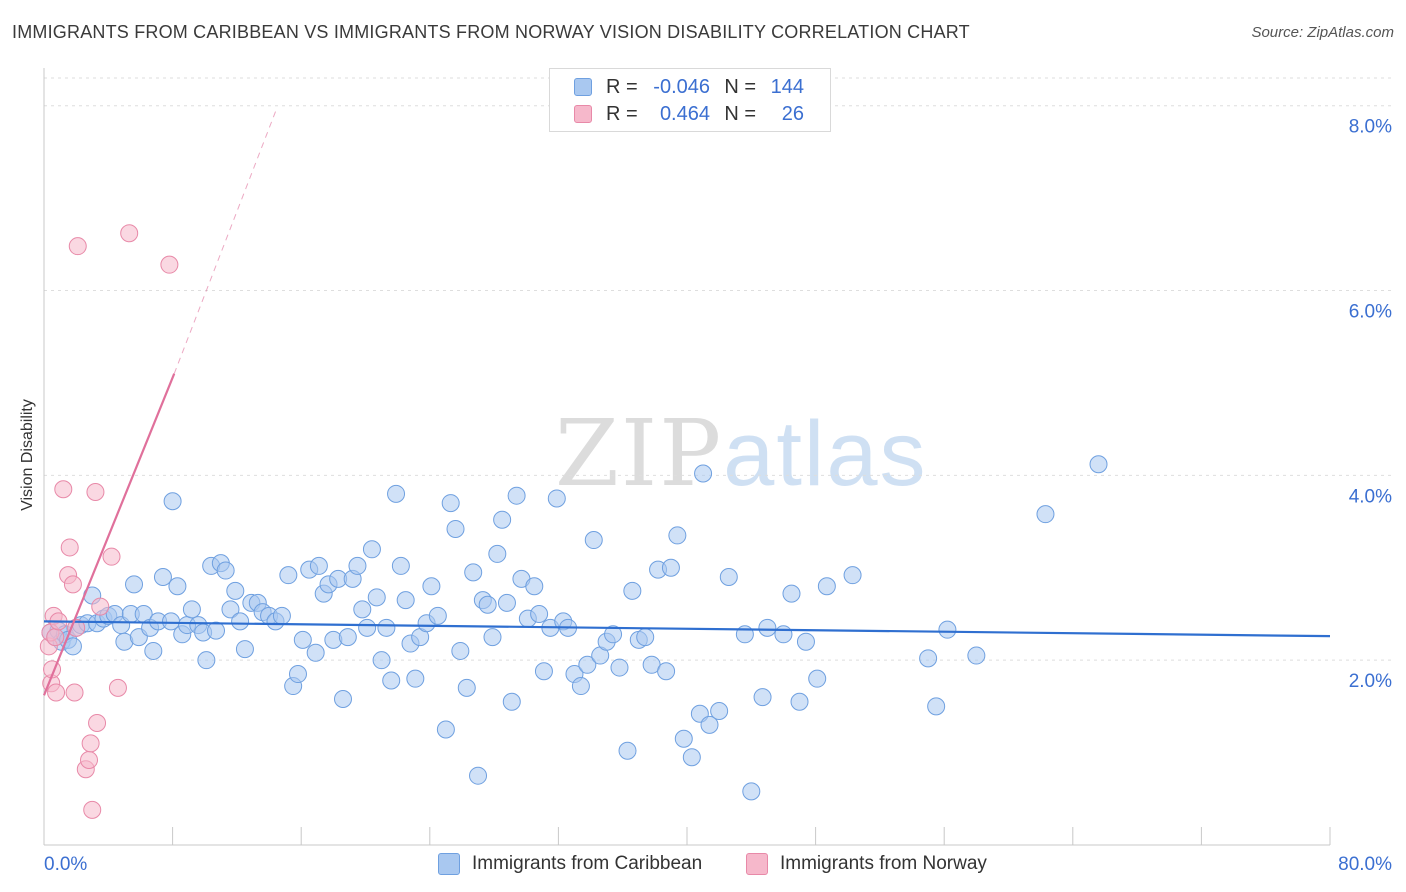  Describe the element at coordinates (690, 100) in the screenshot. I see `correlation-legend: R = -0.046 N = 144 R = 0.464 N = 26` at that location.